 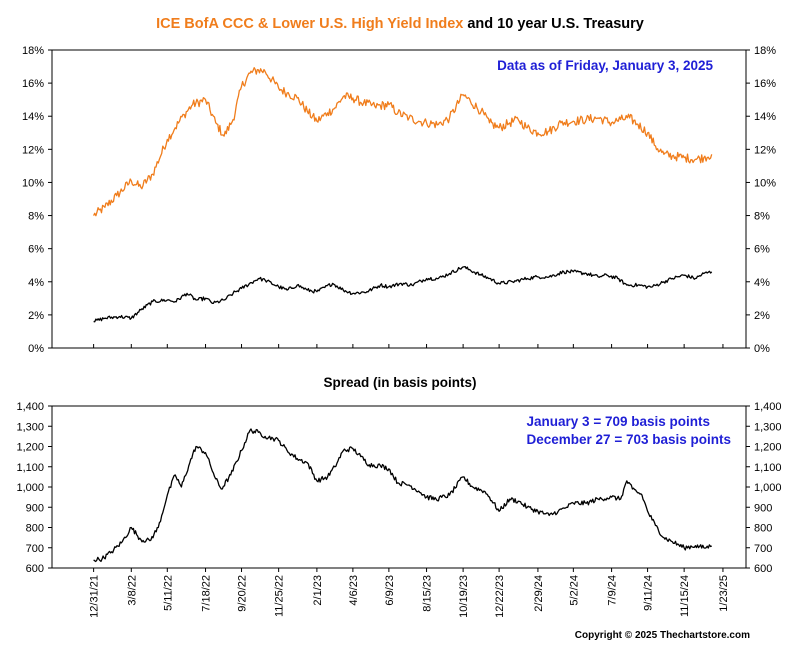 What do you see at coordinates (33, 183) in the screenshot?
I see `top-ytick-label-left: 10%` at bounding box center [33, 183].